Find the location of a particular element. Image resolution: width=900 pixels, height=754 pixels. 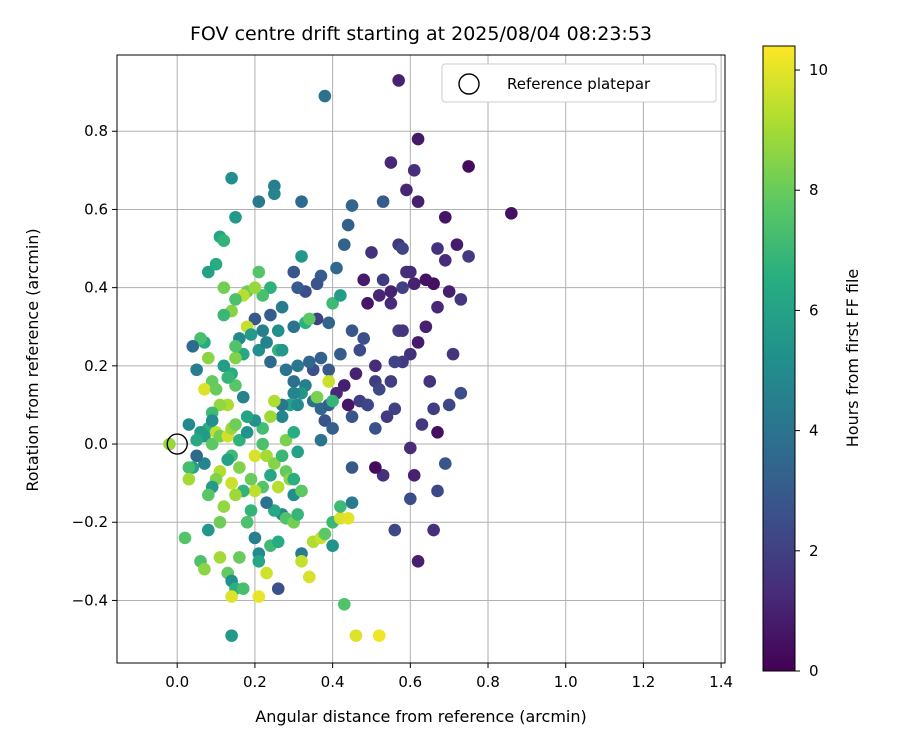

colorbar-tick-label: 2 is located at coordinates (814, 551).